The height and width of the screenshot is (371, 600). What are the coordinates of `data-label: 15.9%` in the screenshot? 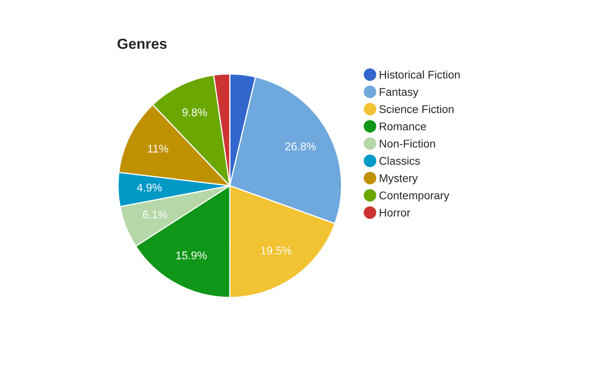 It's located at (191, 255).